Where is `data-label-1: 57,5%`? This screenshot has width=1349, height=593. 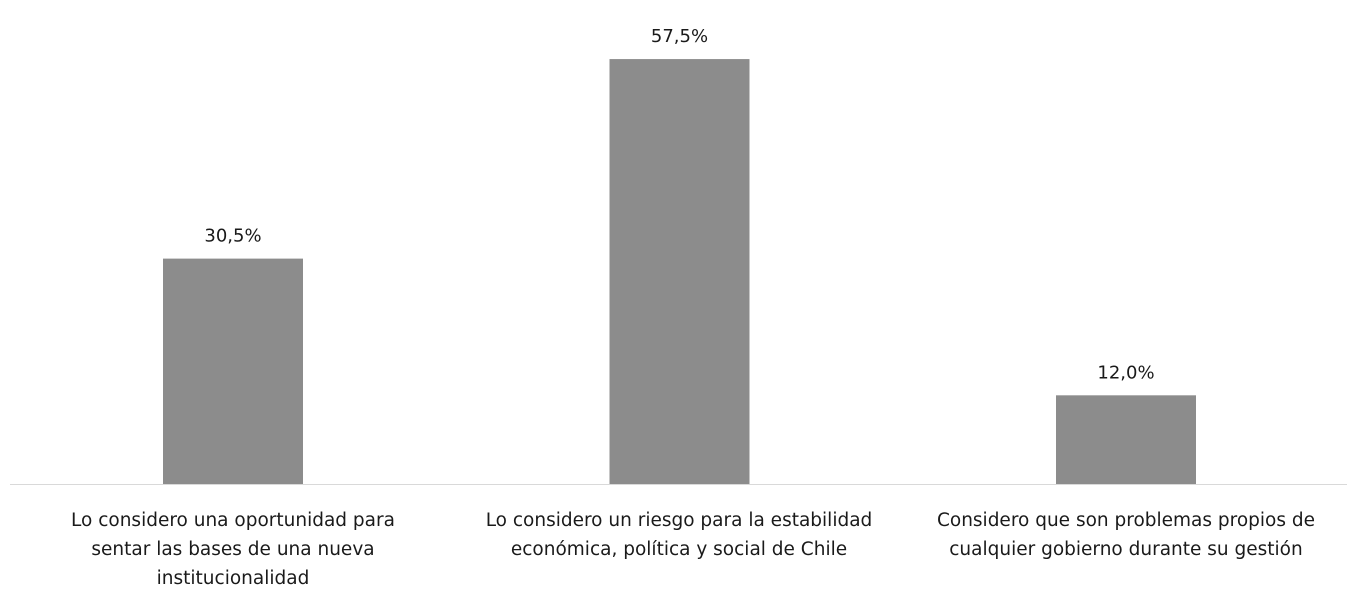 data-label-1: 57,5% is located at coordinates (679, 36).